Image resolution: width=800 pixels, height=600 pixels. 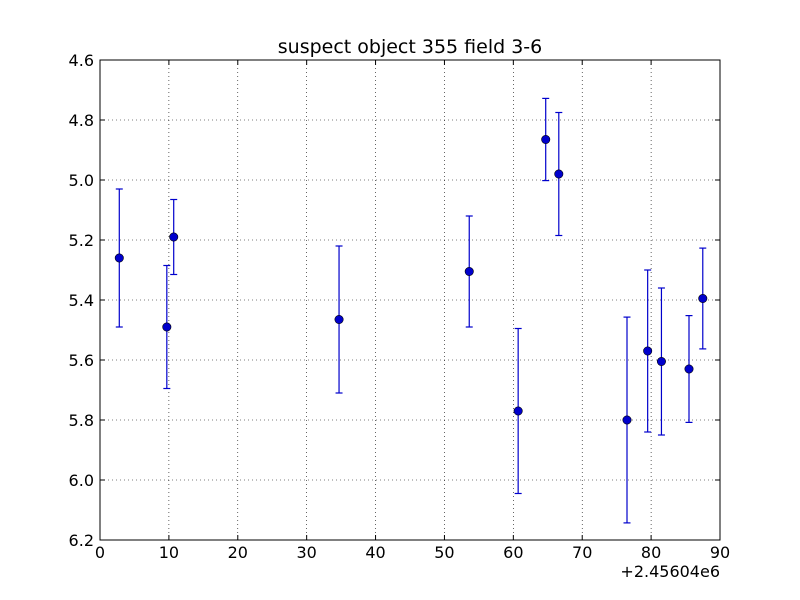 I want to click on y-tick-label: 5.4, so click(x=81, y=300).